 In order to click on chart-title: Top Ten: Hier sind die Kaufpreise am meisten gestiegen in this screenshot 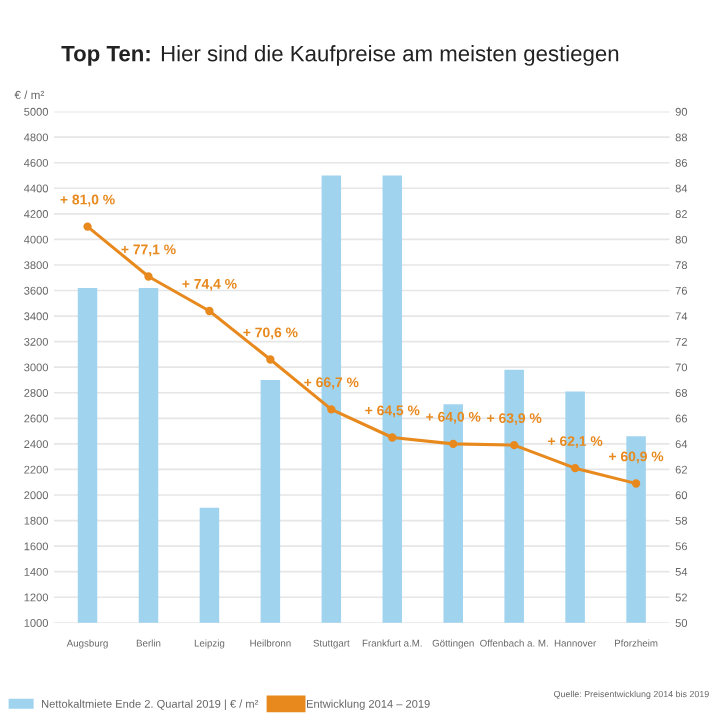, I will do `click(340, 55)`.